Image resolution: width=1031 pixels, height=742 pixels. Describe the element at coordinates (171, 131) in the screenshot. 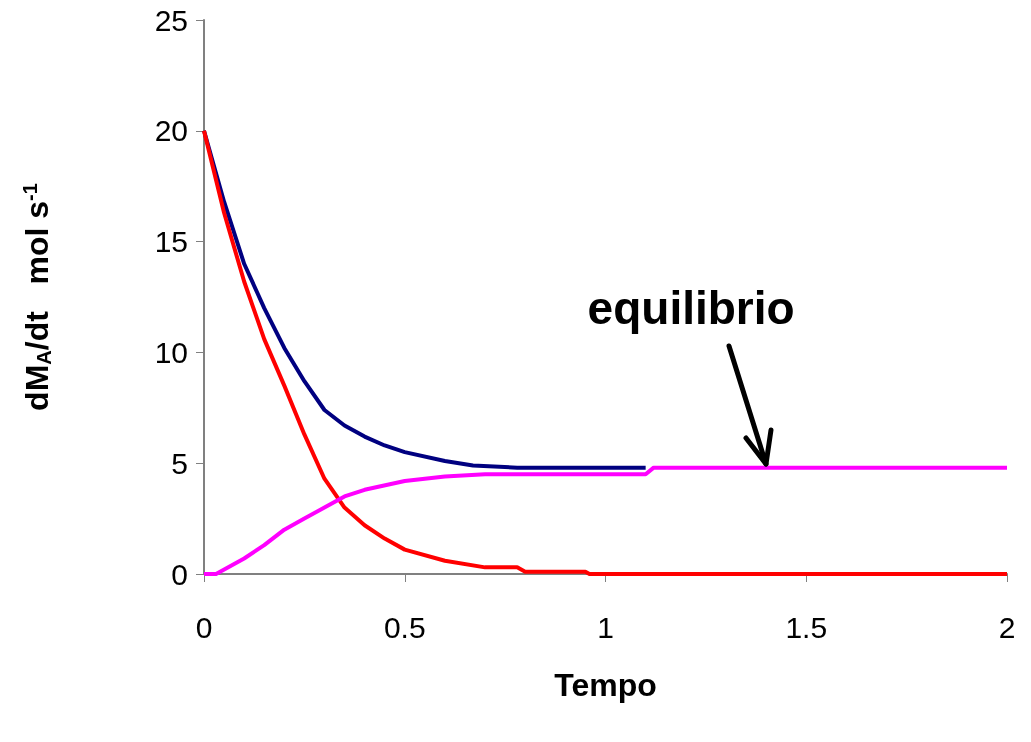

I see `y-tick-label: 20` at that location.